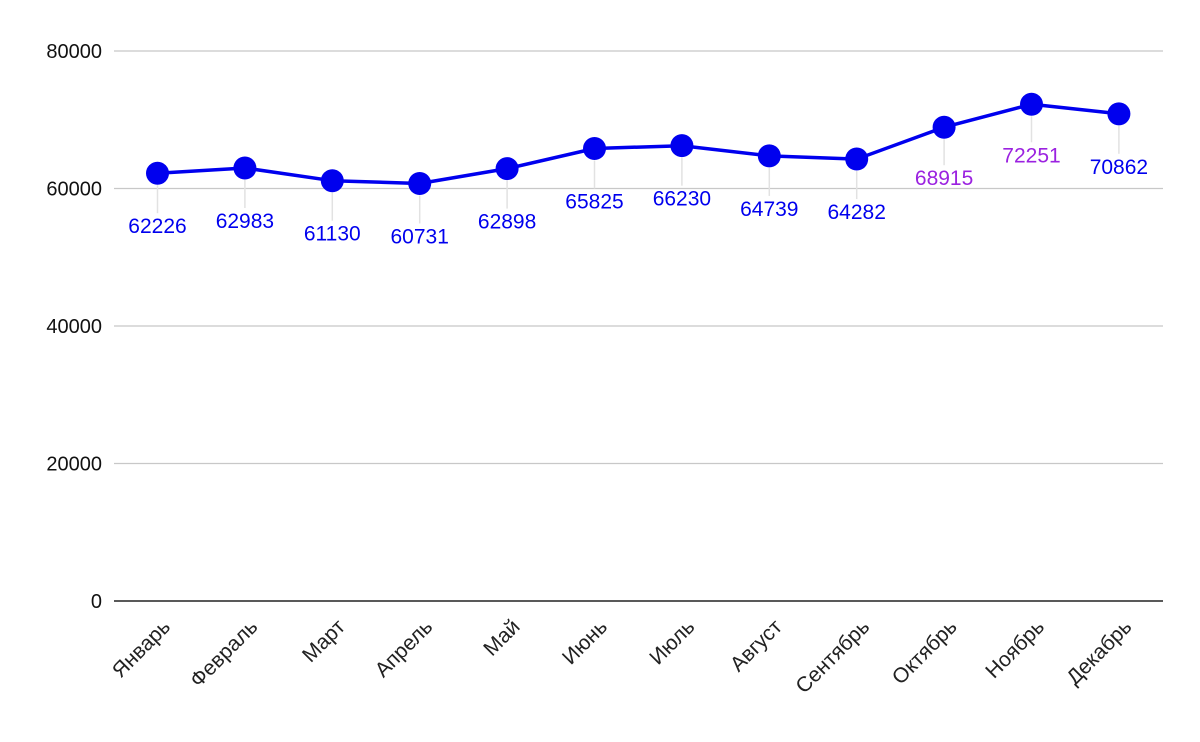  What do you see at coordinates (420, 183) in the screenshot?
I see `data-point-Апрель` at bounding box center [420, 183].